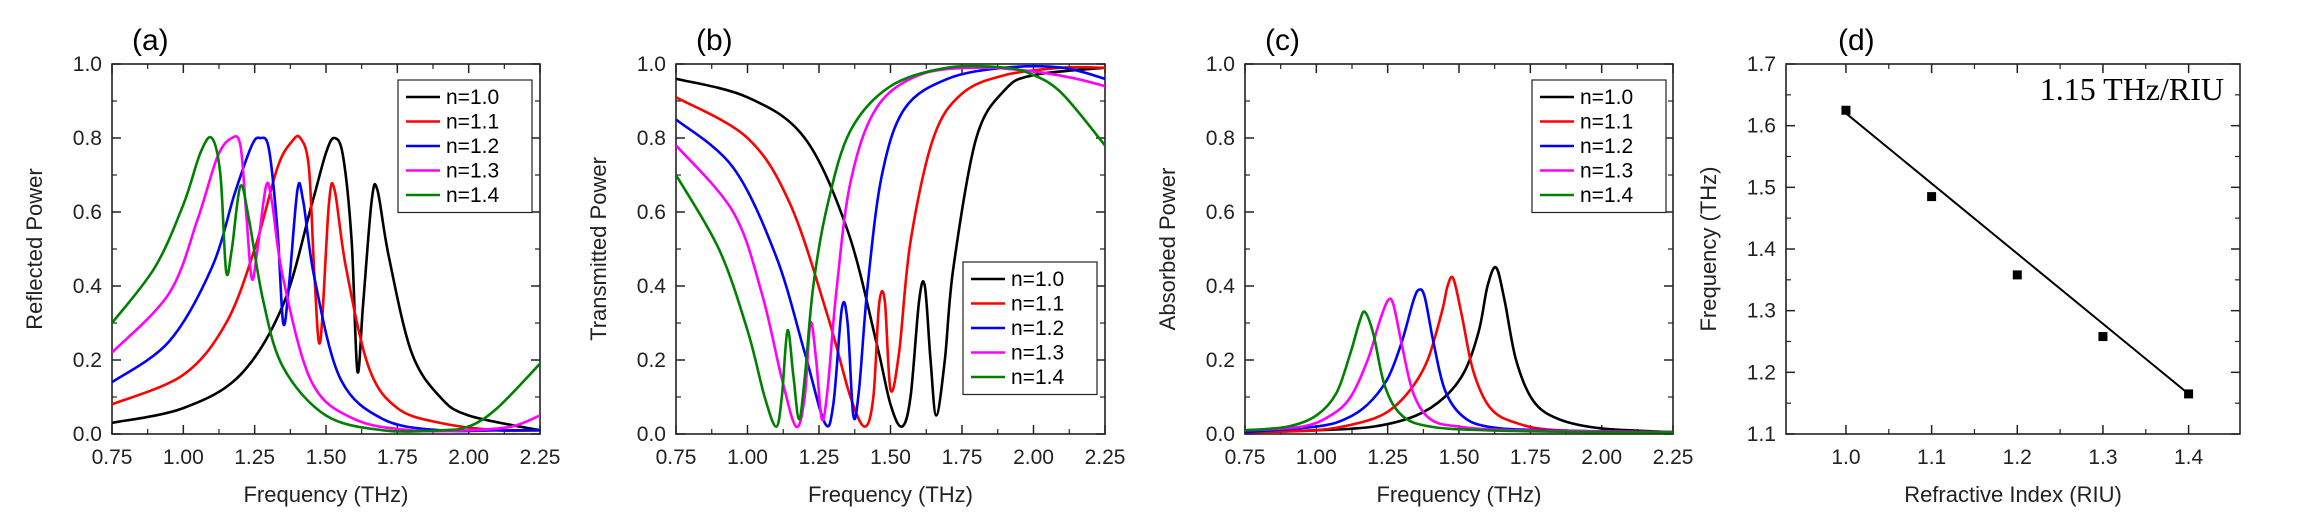 This screenshot has height=514, width=2303. What do you see at coordinates (2017, 457) in the screenshot?
I see `x-tick-label: 1.2` at bounding box center [2017, 457].